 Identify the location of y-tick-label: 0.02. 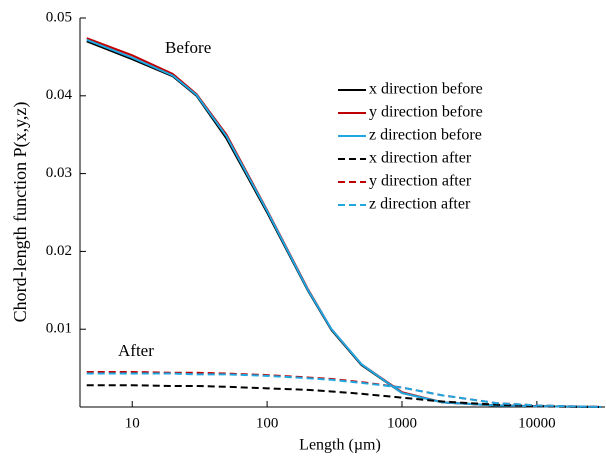
(59, 251).